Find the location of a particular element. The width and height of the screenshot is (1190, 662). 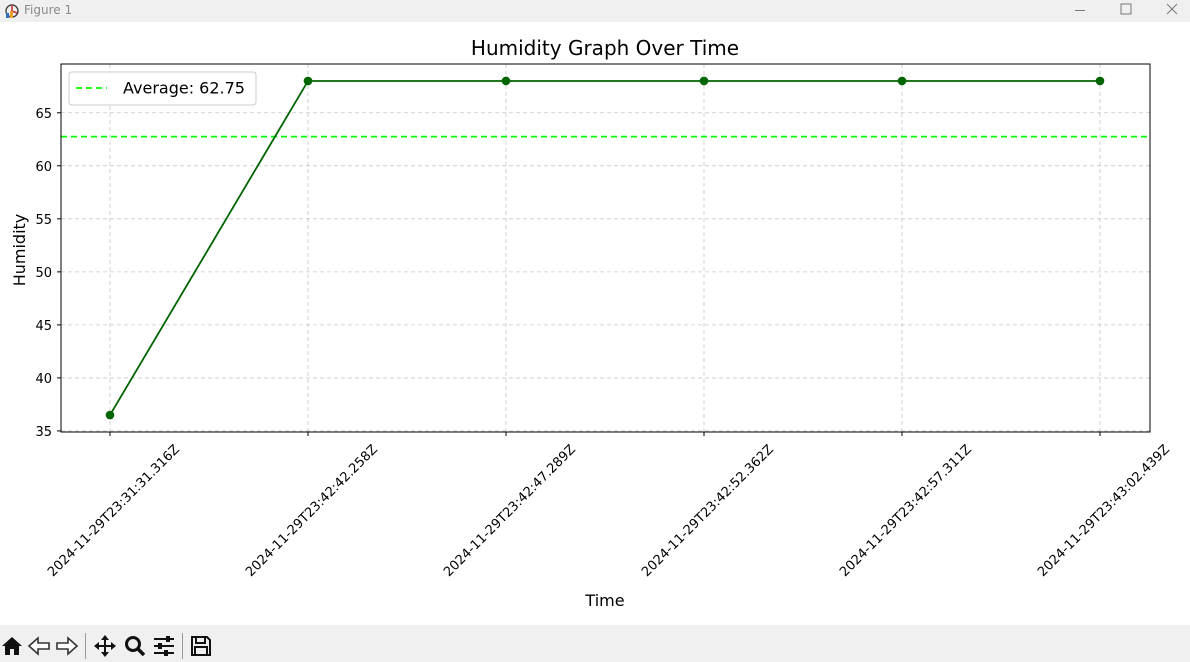

save-icon is located at coordinates (201, 646).